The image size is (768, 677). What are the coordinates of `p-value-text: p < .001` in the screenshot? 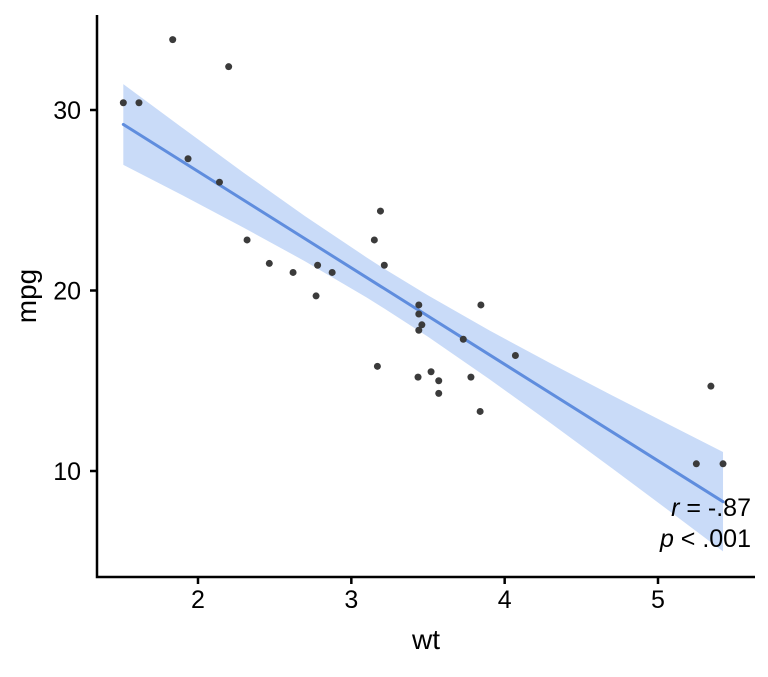 It's located at (705, 539).